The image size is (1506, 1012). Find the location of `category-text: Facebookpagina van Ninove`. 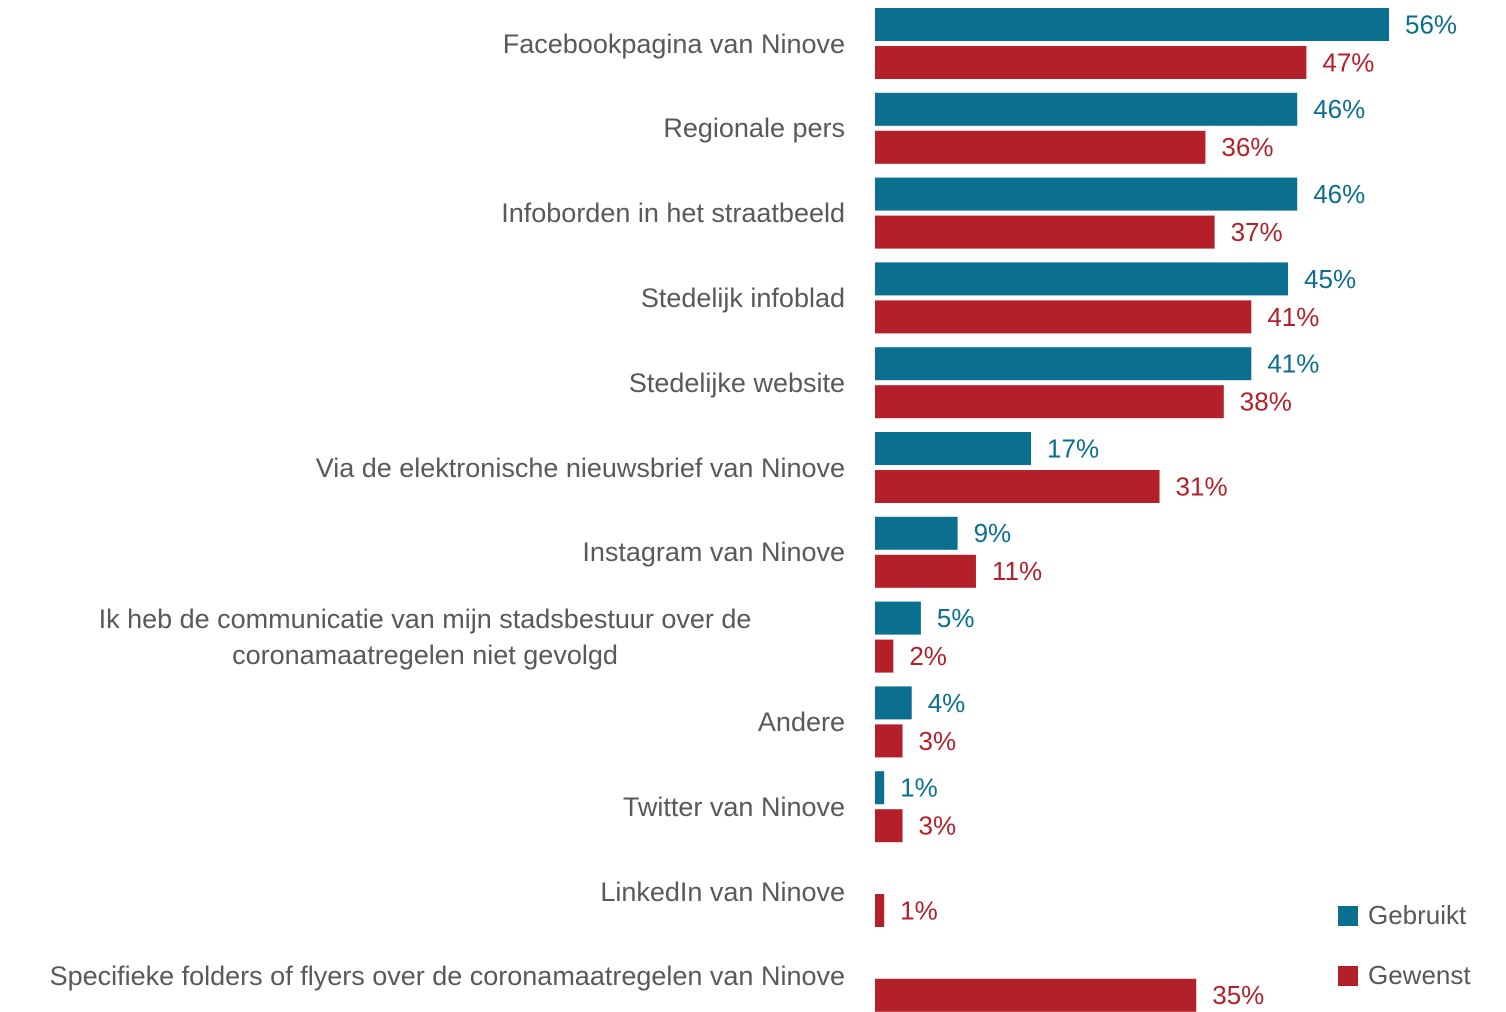

category-text: Facebookpagina van Ninove is located at coordinates (673, 43).